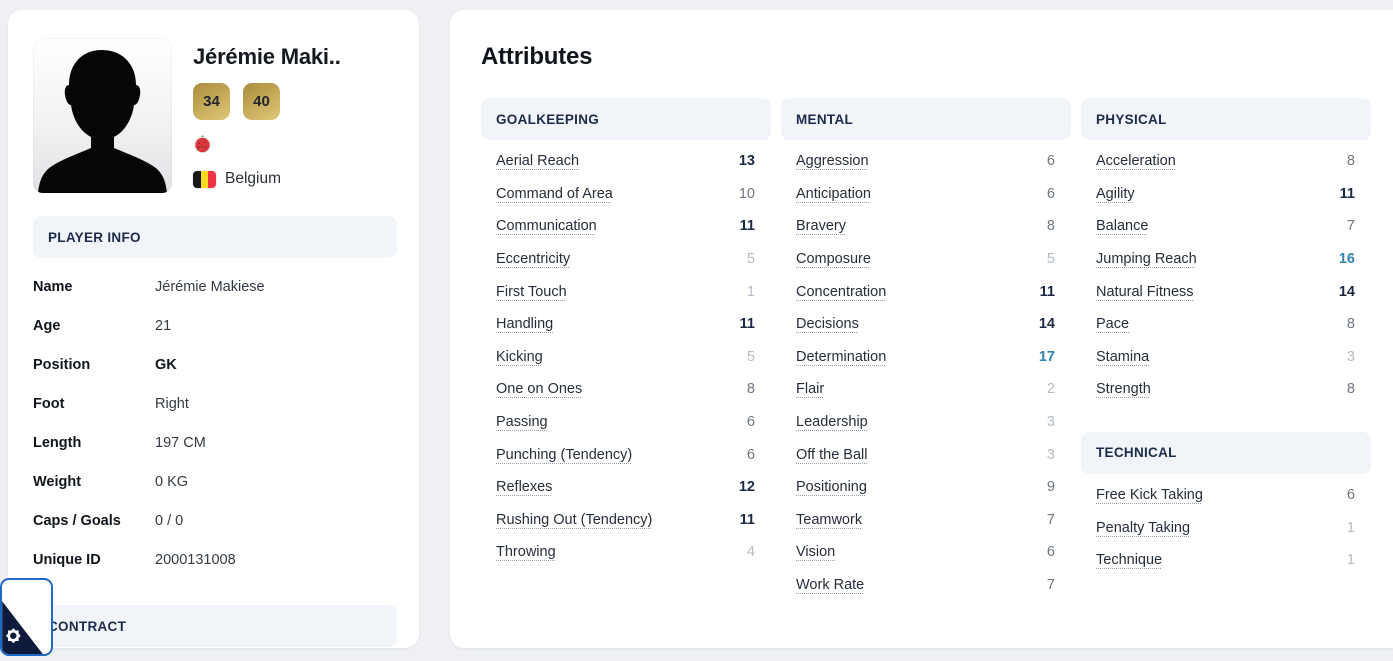 The height and width of the screenshot is (661, 1393). Describe the element at coordinates (829, 519) in the screenshot. I see `attribute-label: Teamwork` at that location.